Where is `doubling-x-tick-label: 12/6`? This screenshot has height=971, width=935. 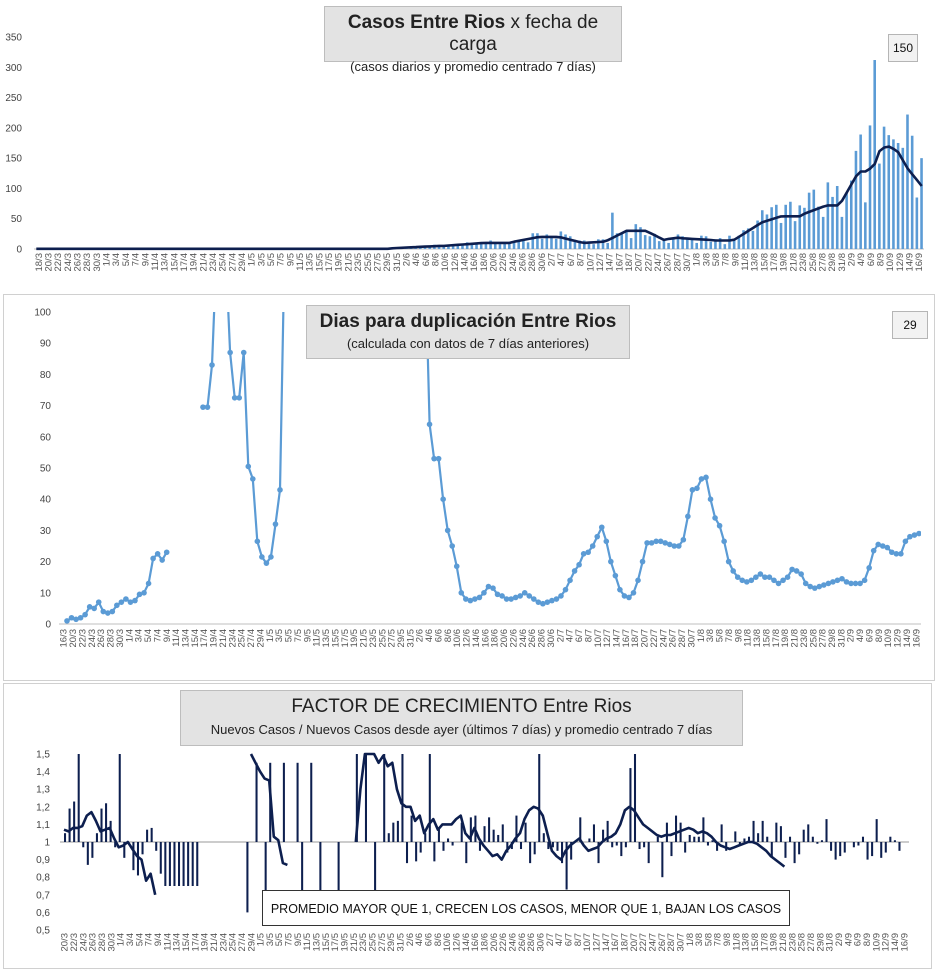
doubling-x-tick-label: 12/6 is located at coordinates (467, 638).